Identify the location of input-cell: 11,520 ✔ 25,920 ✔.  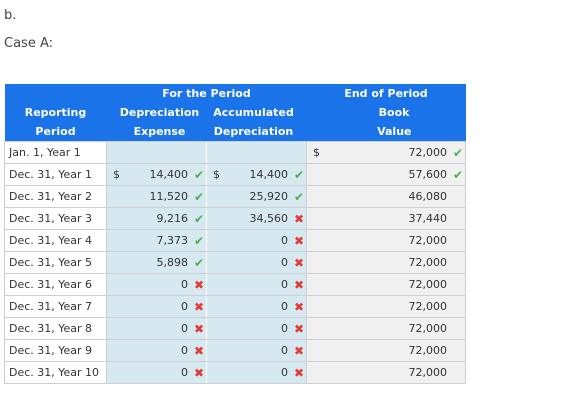
(206, 196).